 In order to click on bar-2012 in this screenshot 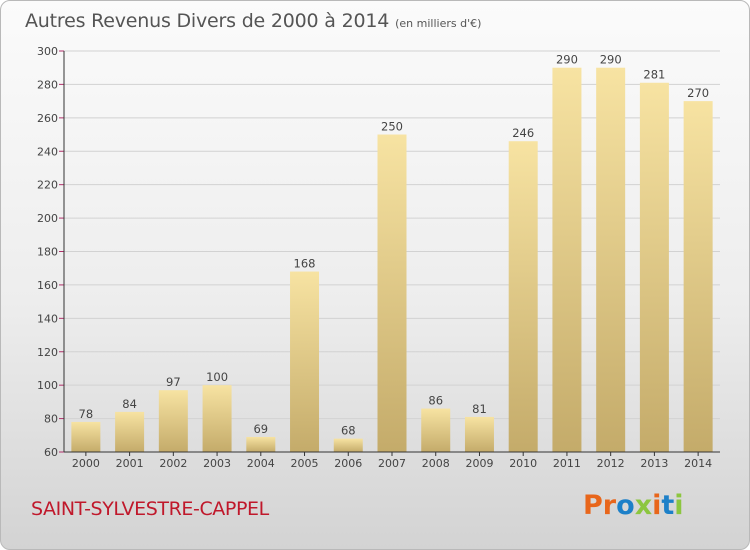, I will do `click(611, 259)`.